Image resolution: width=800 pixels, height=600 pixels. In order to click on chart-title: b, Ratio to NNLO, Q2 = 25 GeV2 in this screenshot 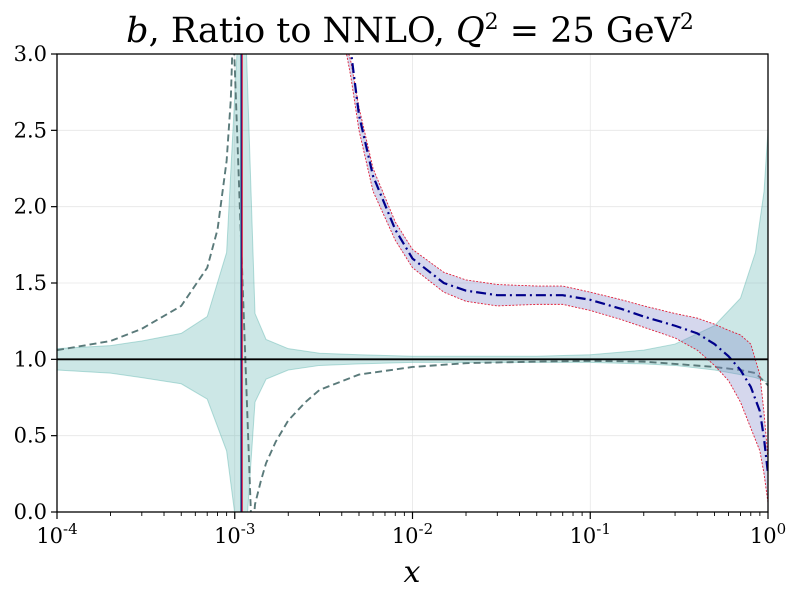, I will do `click(410, 30)`.